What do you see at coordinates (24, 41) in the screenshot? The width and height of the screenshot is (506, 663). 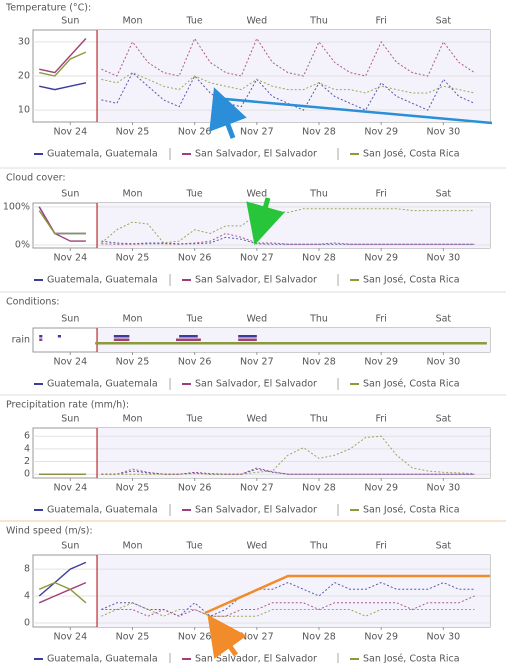 I see `y-tick-label: 30` at bounding box center [24, 41].